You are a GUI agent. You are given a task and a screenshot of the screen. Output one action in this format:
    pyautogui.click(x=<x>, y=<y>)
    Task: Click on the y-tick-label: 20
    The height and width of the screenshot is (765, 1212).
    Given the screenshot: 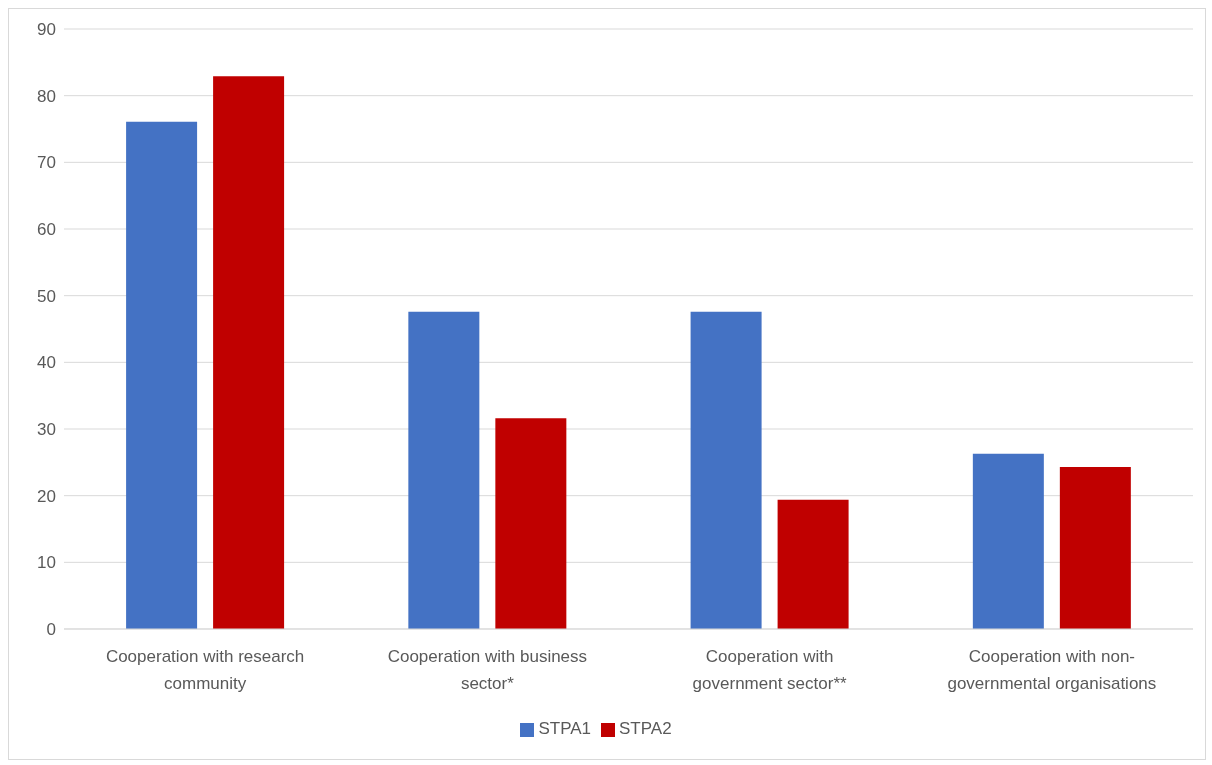 What is the action you would take?
    pyautogui.click(x=46, y=496)
    